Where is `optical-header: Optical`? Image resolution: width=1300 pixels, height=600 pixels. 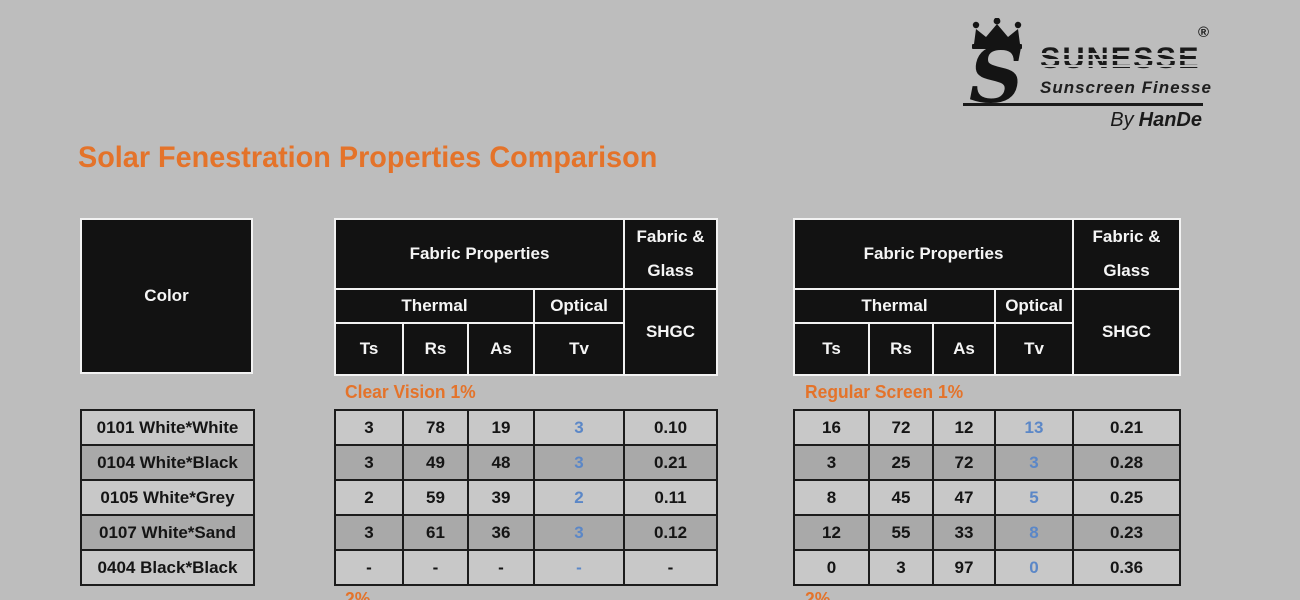
optical-header: Optical is located at coordinates (579, 306).